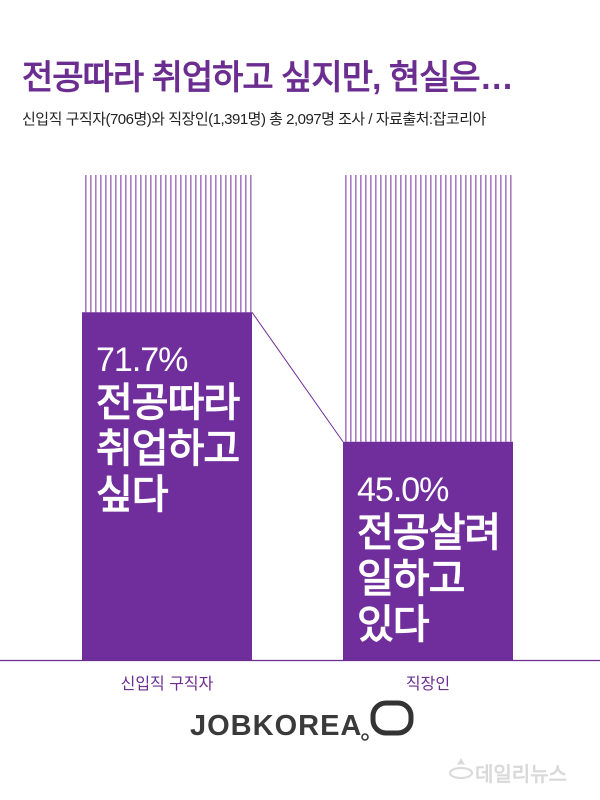  Describe the element at coordinates (168, 403) in the screenshot. I see `bar-desc-line: 전공따라` at that location.